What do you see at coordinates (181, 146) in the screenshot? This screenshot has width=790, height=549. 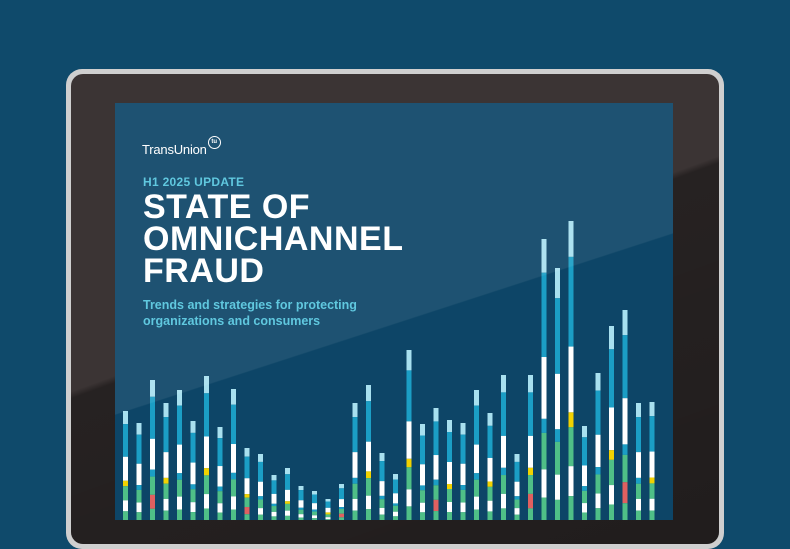 I see `transunion-logo: TransUnion tu` at bounding box center [181, 146].